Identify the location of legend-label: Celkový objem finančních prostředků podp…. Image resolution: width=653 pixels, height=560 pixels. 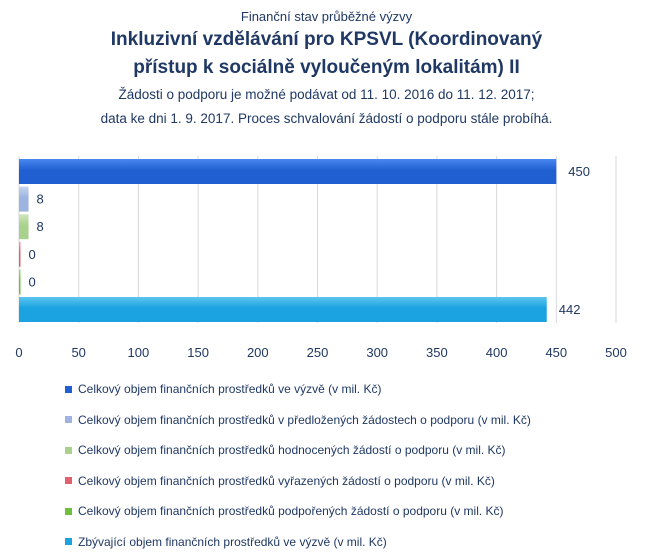
(291, 511).